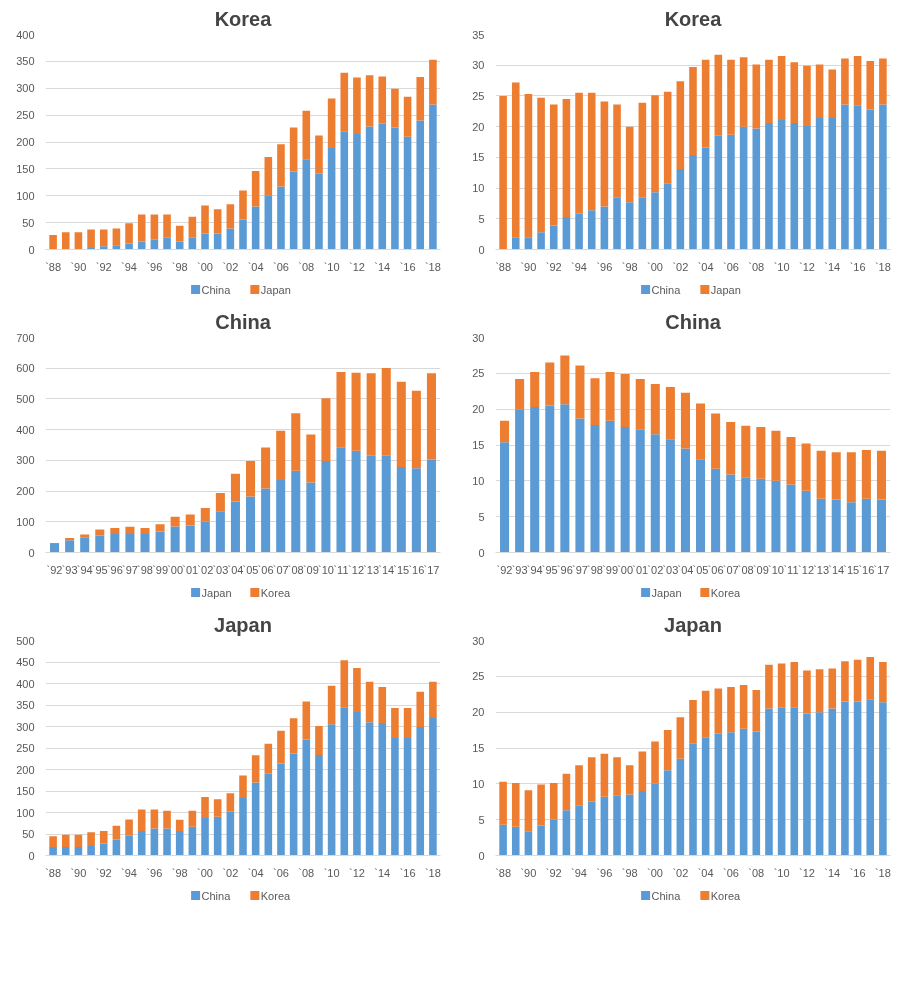 The width and height of the screenshot is (910, 1005). What do you see at coordinates (341, 569) in the screenshot?
I see `x-tick-label: `11` at bounding box center [341, 569].